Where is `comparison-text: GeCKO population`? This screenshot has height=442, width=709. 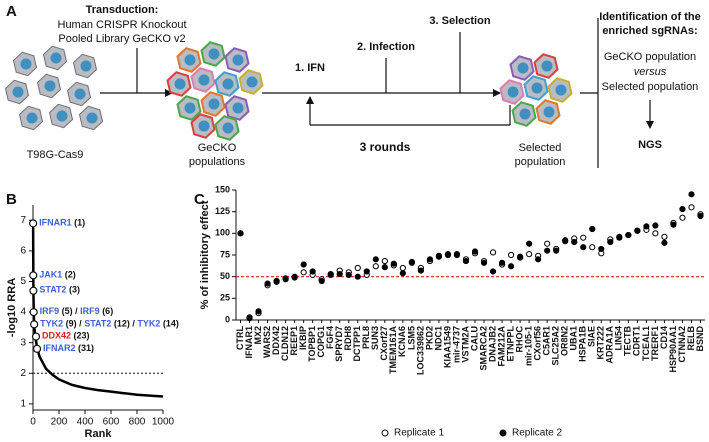 comparison-text: GeCKO population is located at coordinates (650, 57).